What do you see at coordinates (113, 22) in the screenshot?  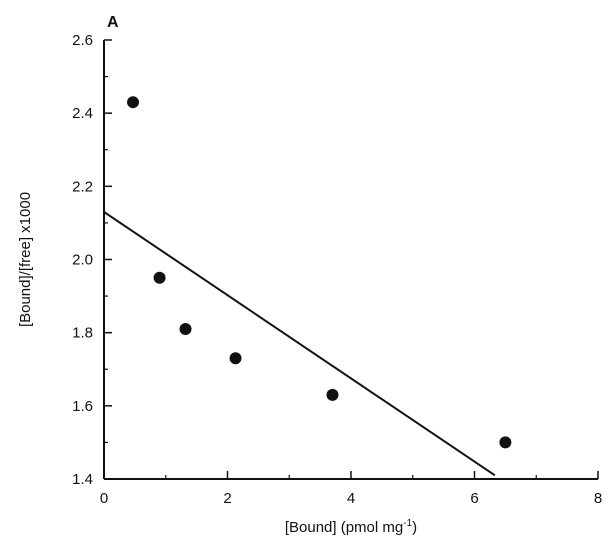 I see `panel-label: A` at bounding box center [113, 22].